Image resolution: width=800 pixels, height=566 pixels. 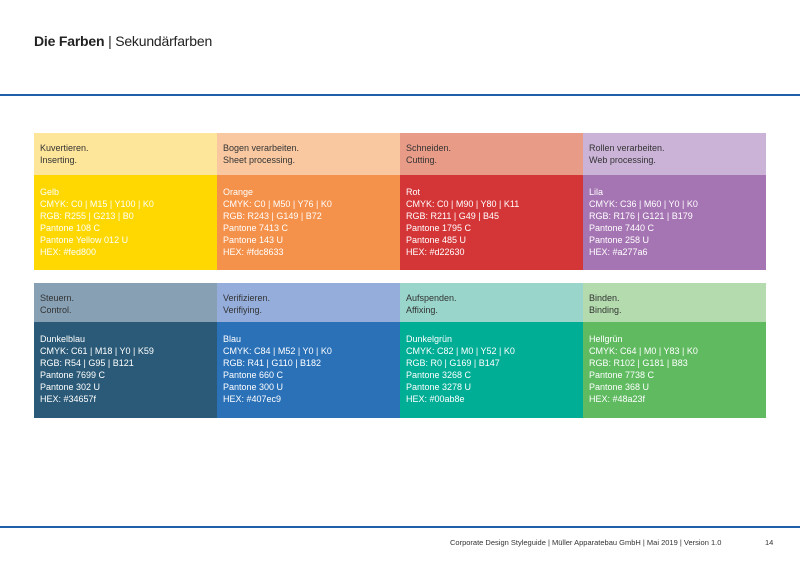 I want to click on color-name: Blau, so click(x=232, y=339).